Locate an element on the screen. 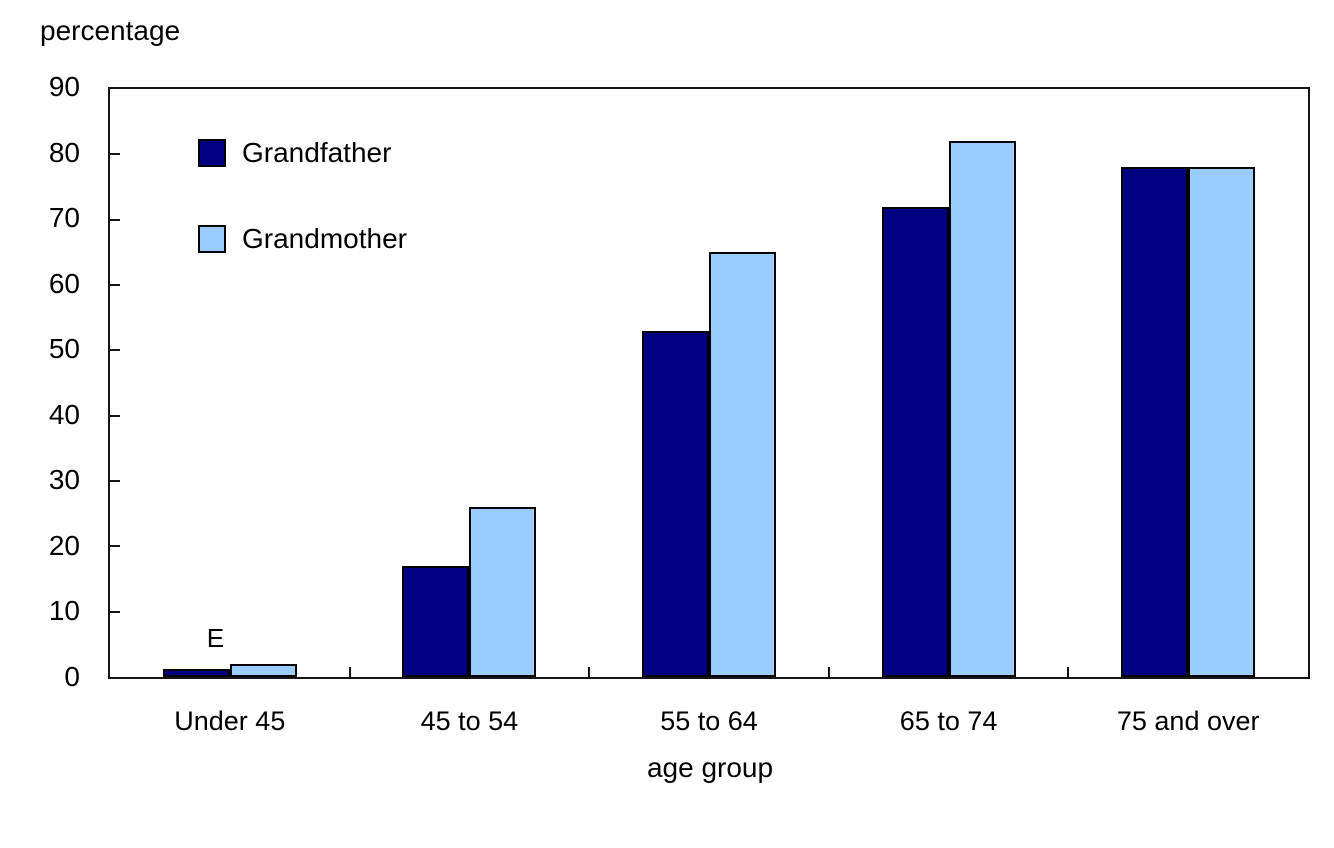 This screenshot has height=848, width=1334. legend-label-grandfather: Grandfather is located at coordinates (317, 152).